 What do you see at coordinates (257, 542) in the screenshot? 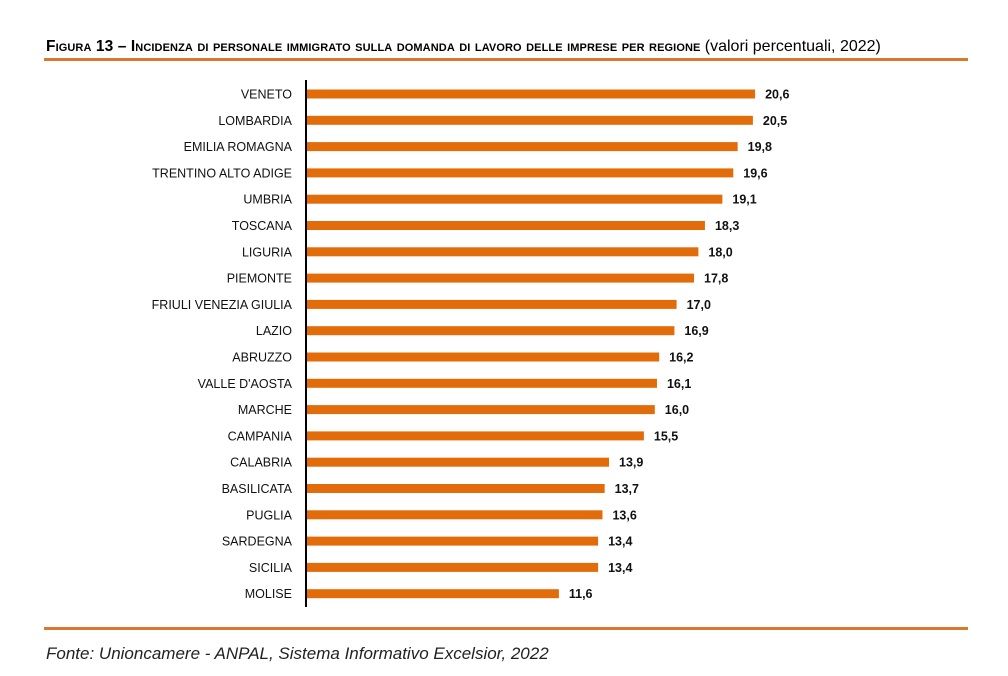
I see `category-label: SARDEGNA` at bounding box center [257, 542].